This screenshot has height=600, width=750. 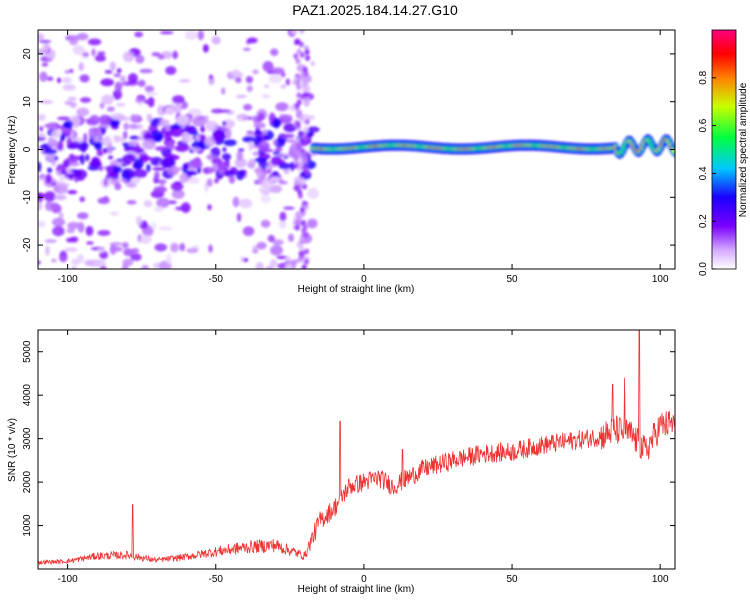 I want to click on y-tick-label: 0, so click(x=27, y=149).